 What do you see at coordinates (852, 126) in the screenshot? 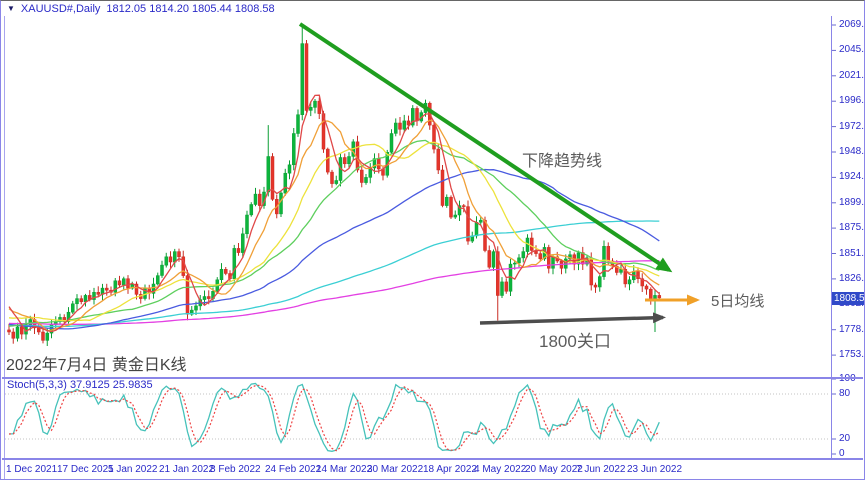
I see `price-tick-label: 1972.60` at bounding box center [852, 126].